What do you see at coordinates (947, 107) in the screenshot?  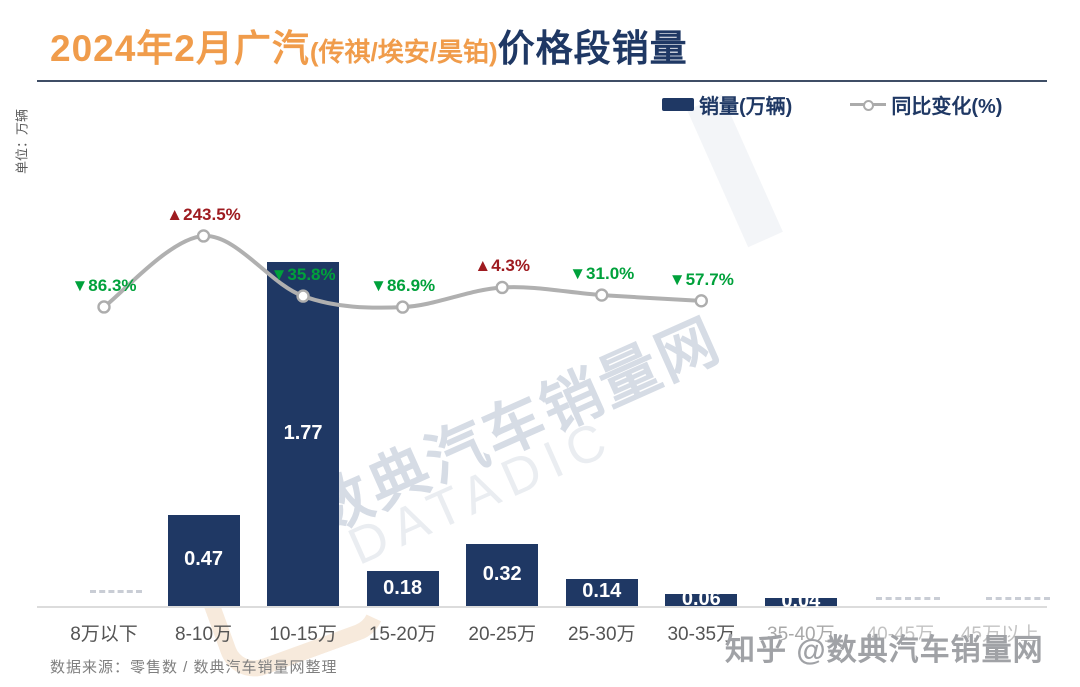 I see `legend-yoy-label: 同比变化(%)` at bounding box center [947, 107].